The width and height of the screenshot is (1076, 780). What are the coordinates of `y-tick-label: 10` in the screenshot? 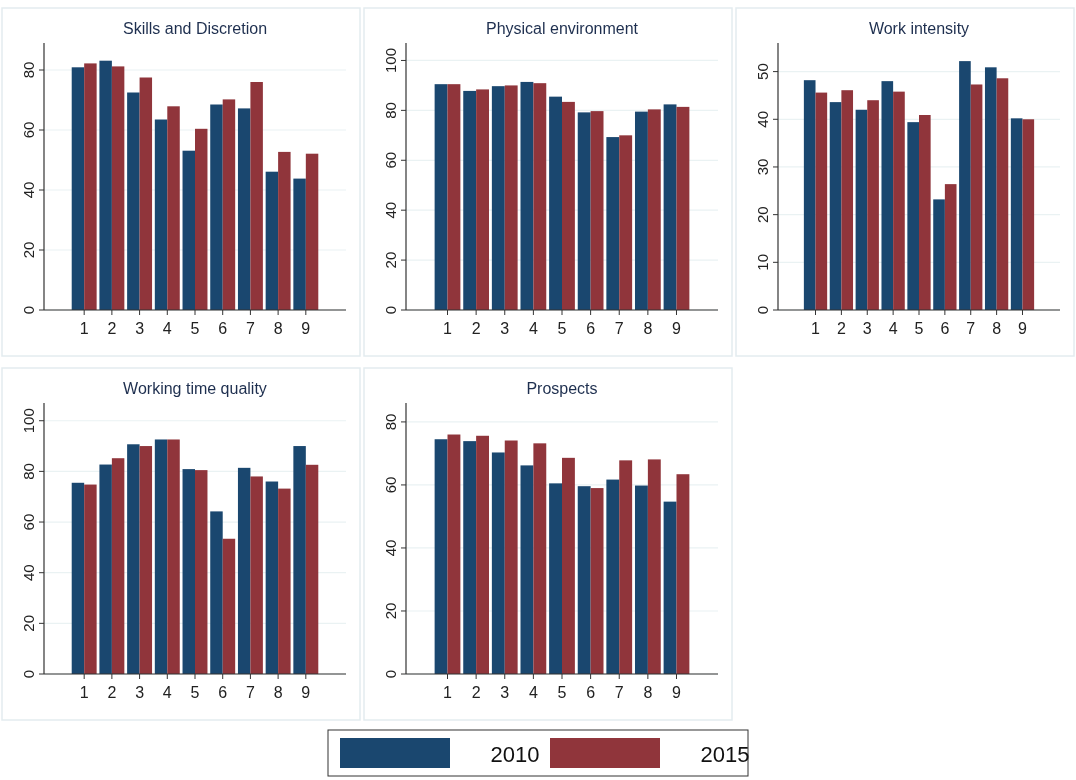 It's located at (762, 262).